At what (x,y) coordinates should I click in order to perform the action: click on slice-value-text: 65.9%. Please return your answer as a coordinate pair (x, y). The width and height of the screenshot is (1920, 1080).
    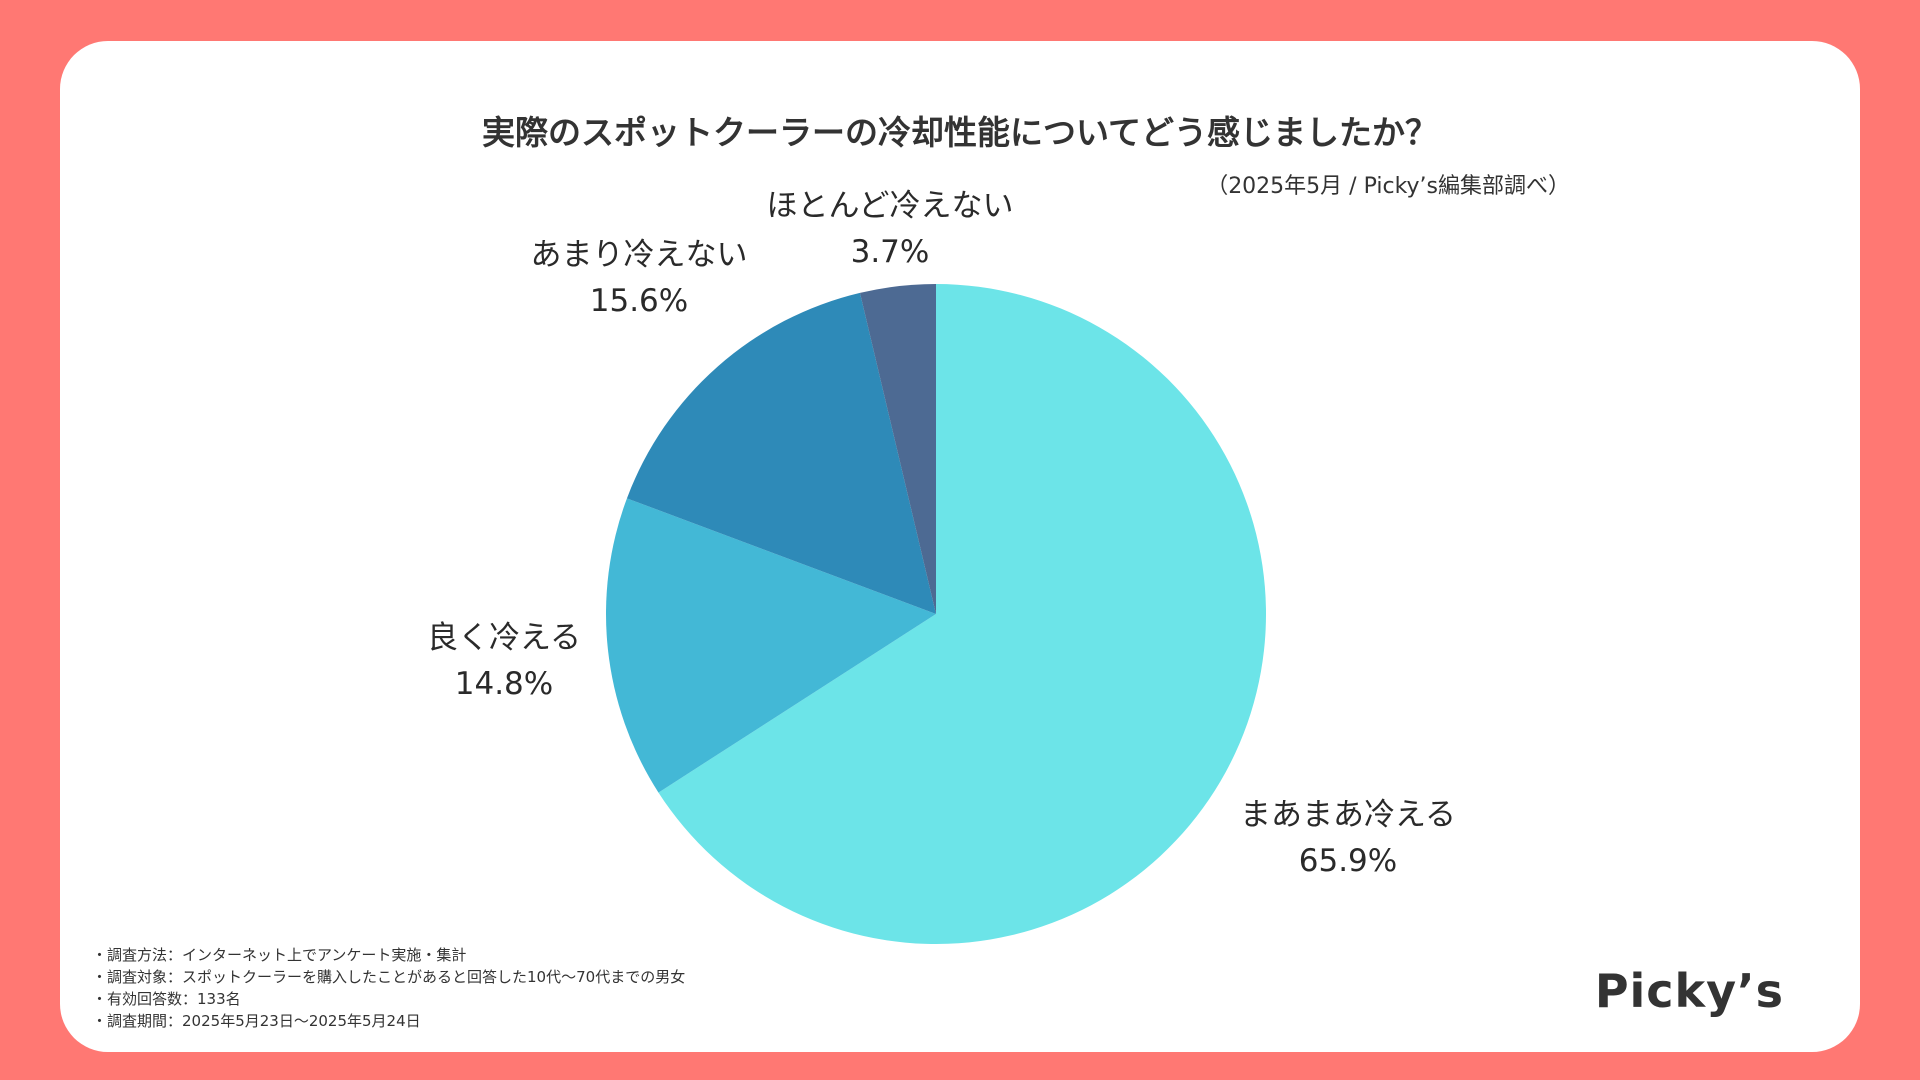
    Looking at the image, I should click on (1348, 861).